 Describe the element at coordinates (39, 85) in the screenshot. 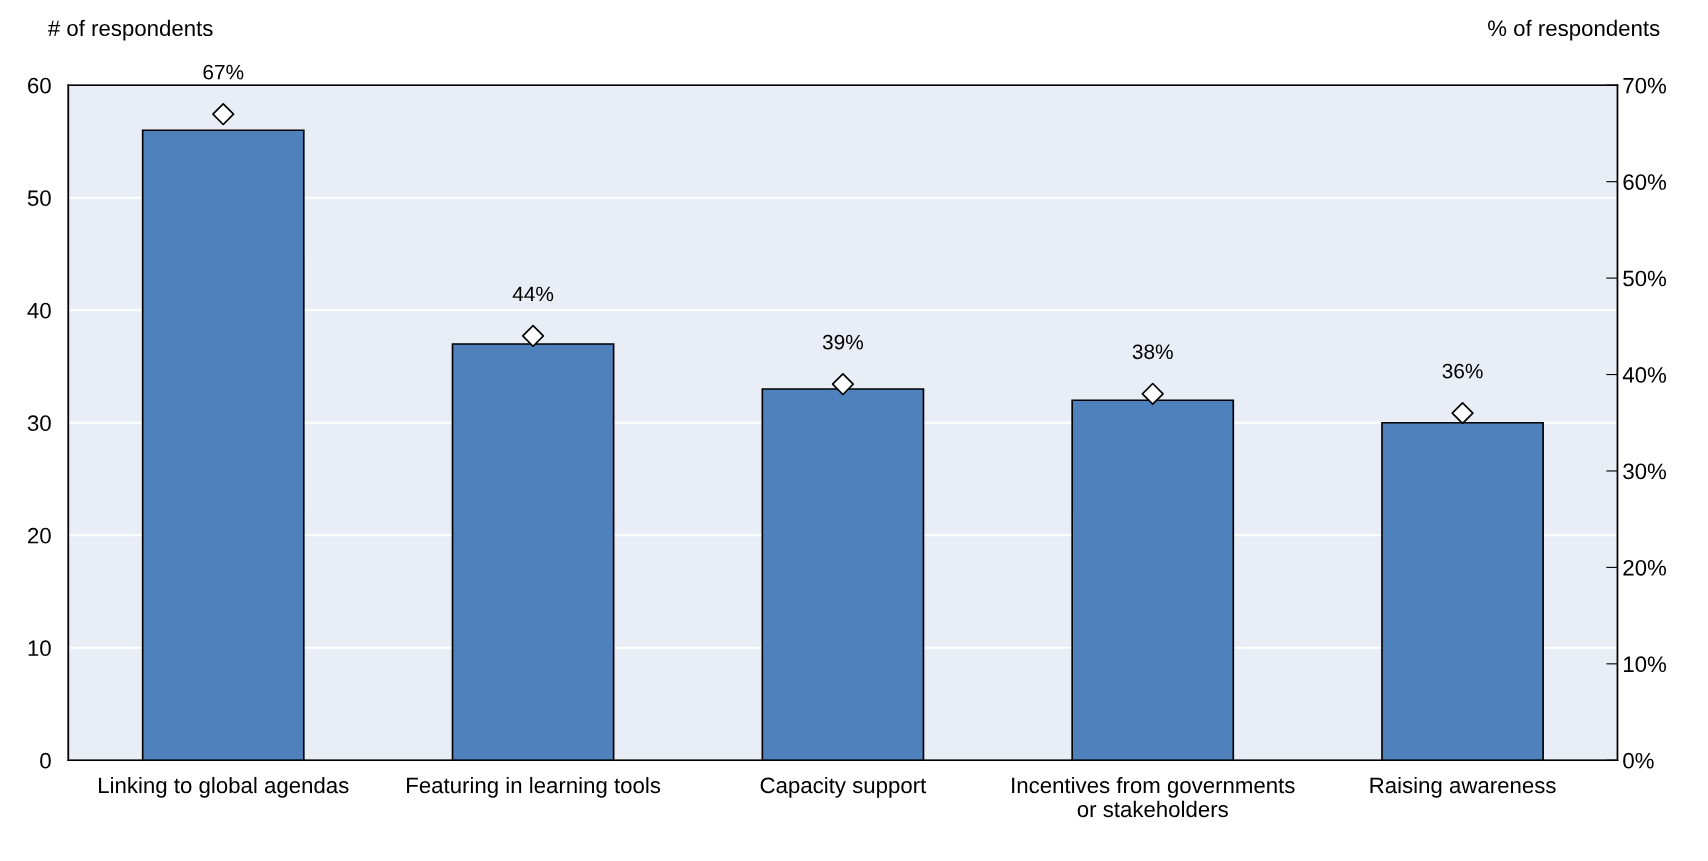

I see `y-tick-label: 60` at that location.